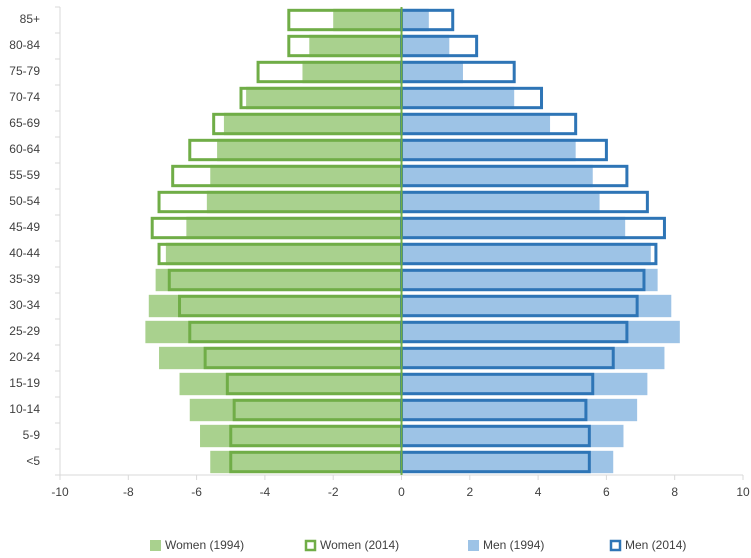 The height and width of the screenshot is (558, 751). Describe the element at coordinates (24, 149) in the screenshot. I see `category-label: 60-64` at that location.